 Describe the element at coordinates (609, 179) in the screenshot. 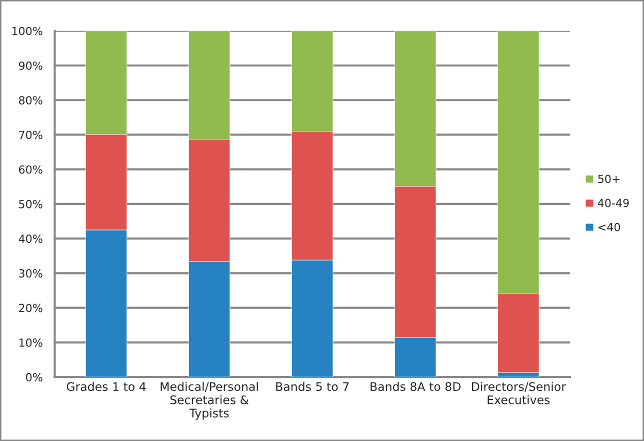

I see `legend-label: 50+` at that location.